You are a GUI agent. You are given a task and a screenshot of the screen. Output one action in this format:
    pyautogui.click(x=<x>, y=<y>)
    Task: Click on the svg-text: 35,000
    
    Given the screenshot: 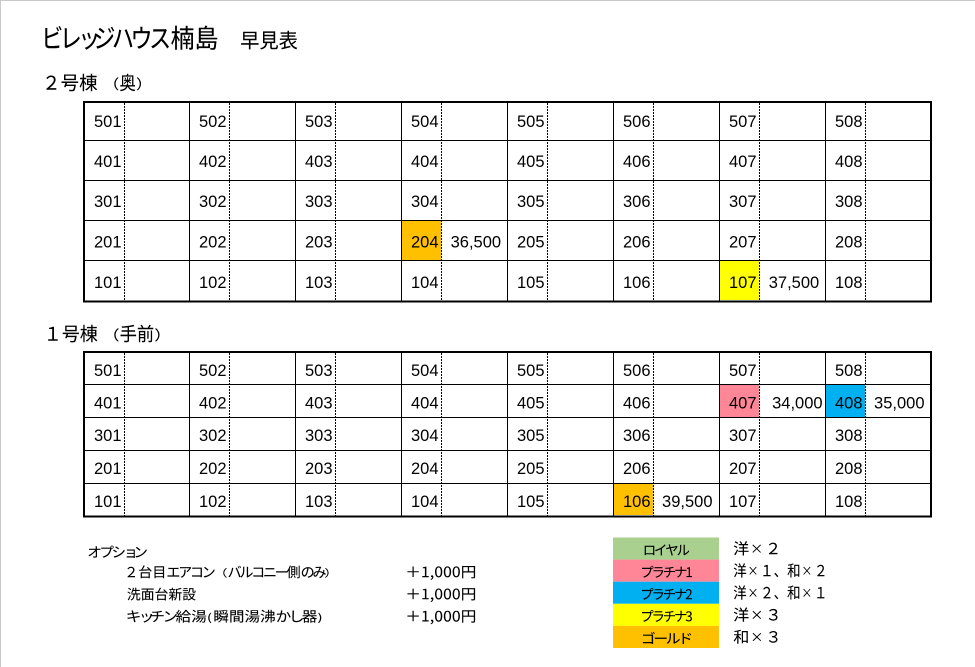 What is the action you would take?
    pyautogui.click(x=899, y=403)
    